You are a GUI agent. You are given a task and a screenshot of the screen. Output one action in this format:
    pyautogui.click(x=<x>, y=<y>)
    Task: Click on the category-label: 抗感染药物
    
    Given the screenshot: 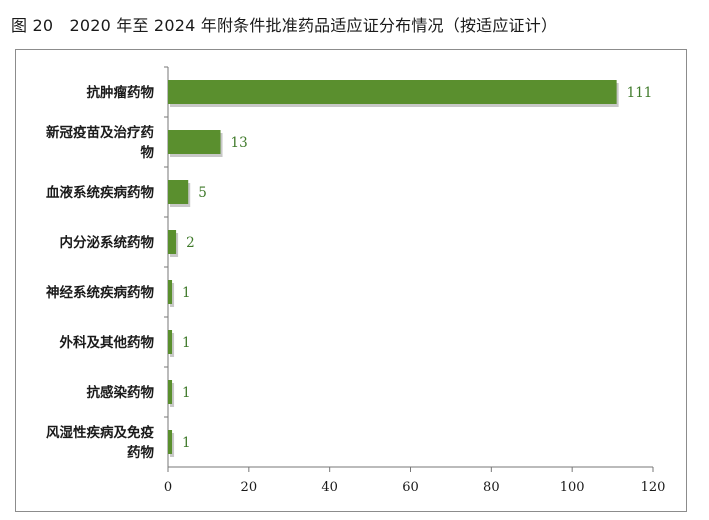 What is the action you would take?
    pyautogui.click(x=121, y=392)
    